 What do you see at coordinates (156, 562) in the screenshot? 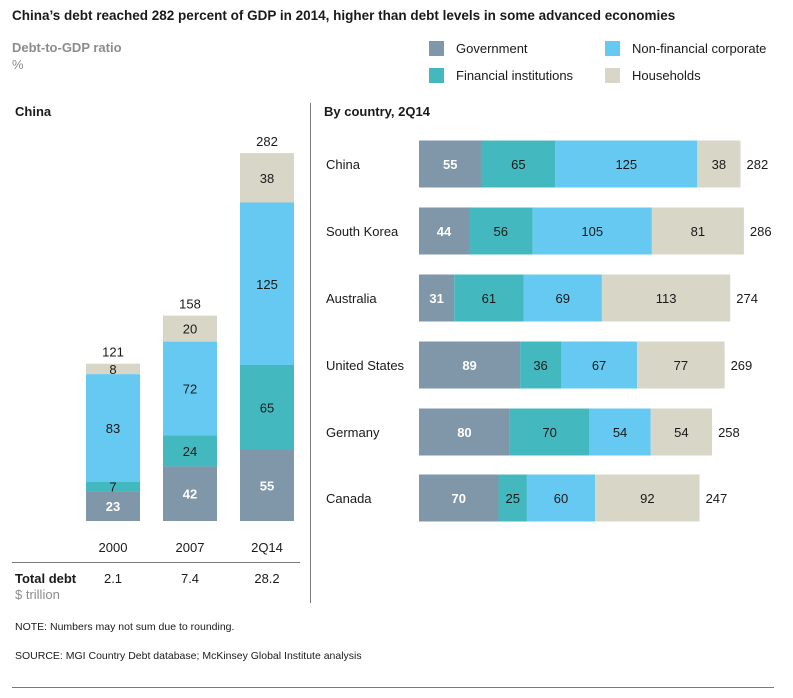
I see `total-debt-rule` at bounding box center [156, 562].